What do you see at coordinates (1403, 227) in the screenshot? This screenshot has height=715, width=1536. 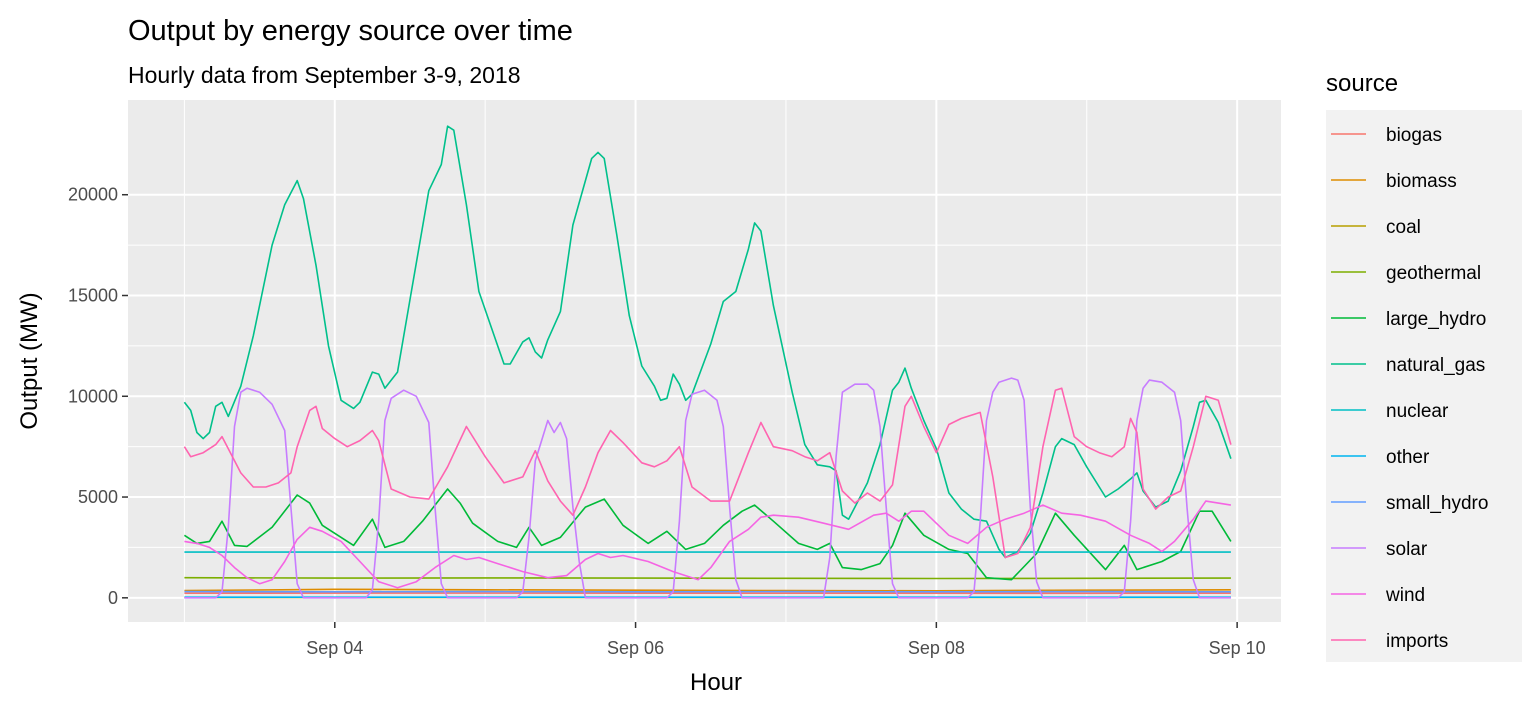 I see `legend-label-coal: coal` at bounding box center [1403, 227].